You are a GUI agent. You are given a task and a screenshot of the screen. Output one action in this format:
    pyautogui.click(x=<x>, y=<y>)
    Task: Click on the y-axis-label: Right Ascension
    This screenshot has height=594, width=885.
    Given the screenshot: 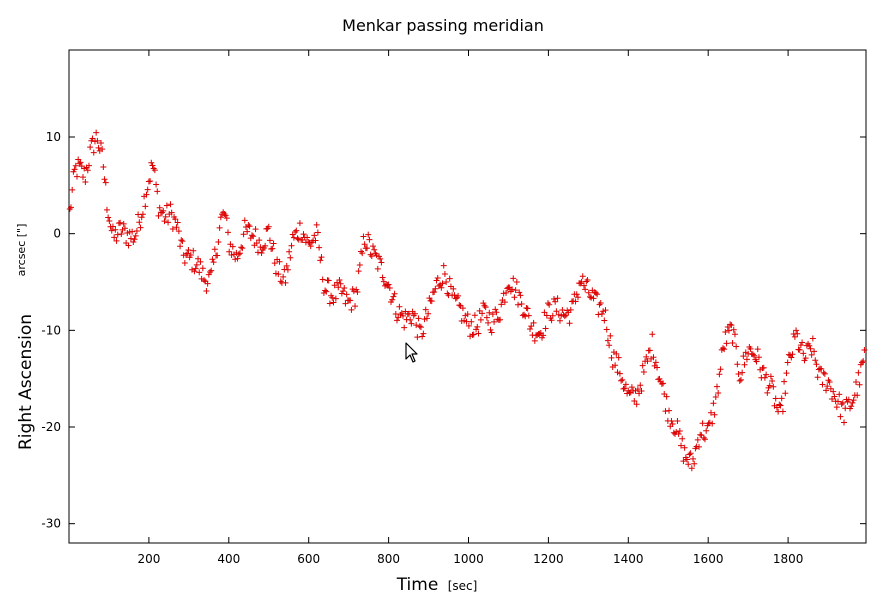 What is the action you would take?
    pyautogui.click(x=26, y=382)
    